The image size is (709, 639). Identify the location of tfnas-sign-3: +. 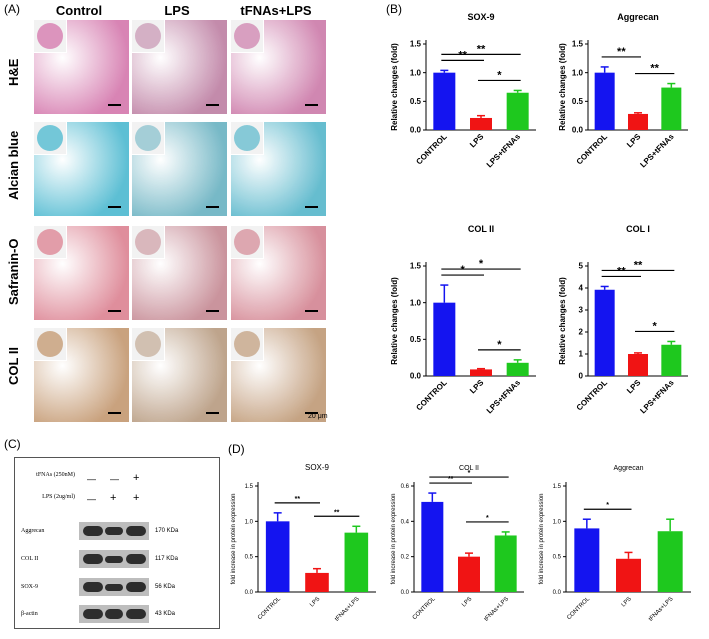
(136, 478).